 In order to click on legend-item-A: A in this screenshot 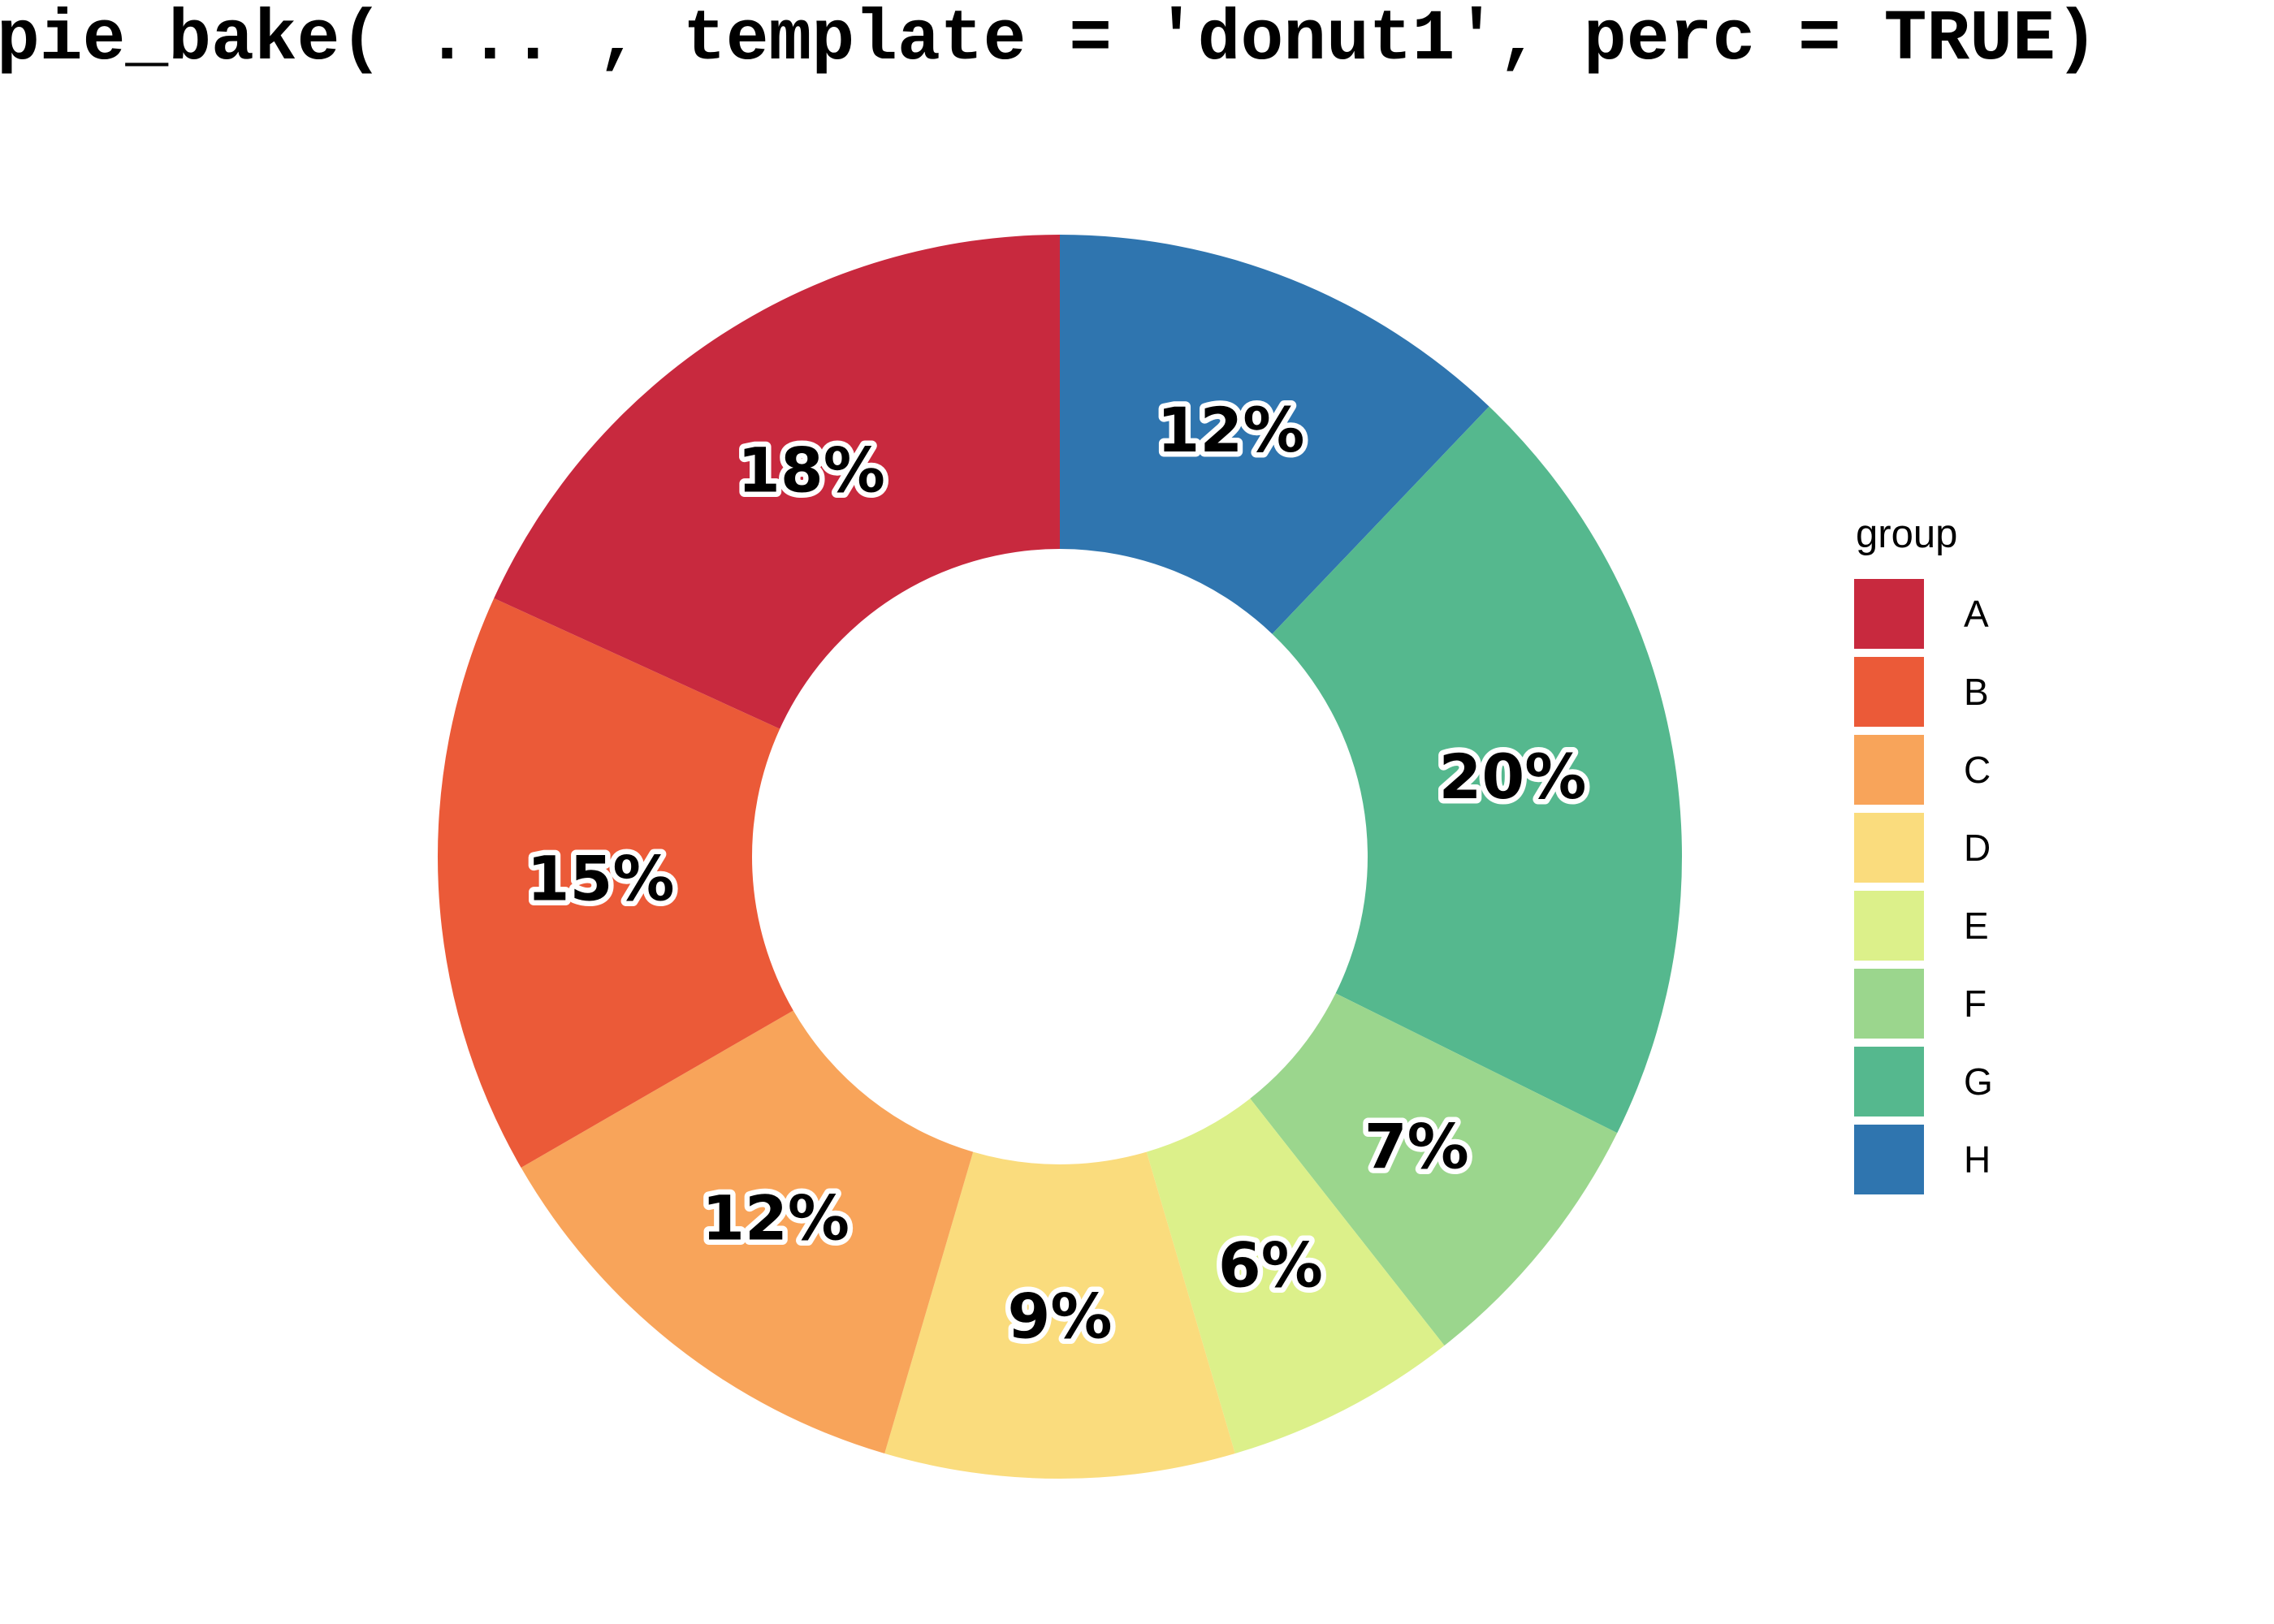, I will do `click(1923, 614)`.